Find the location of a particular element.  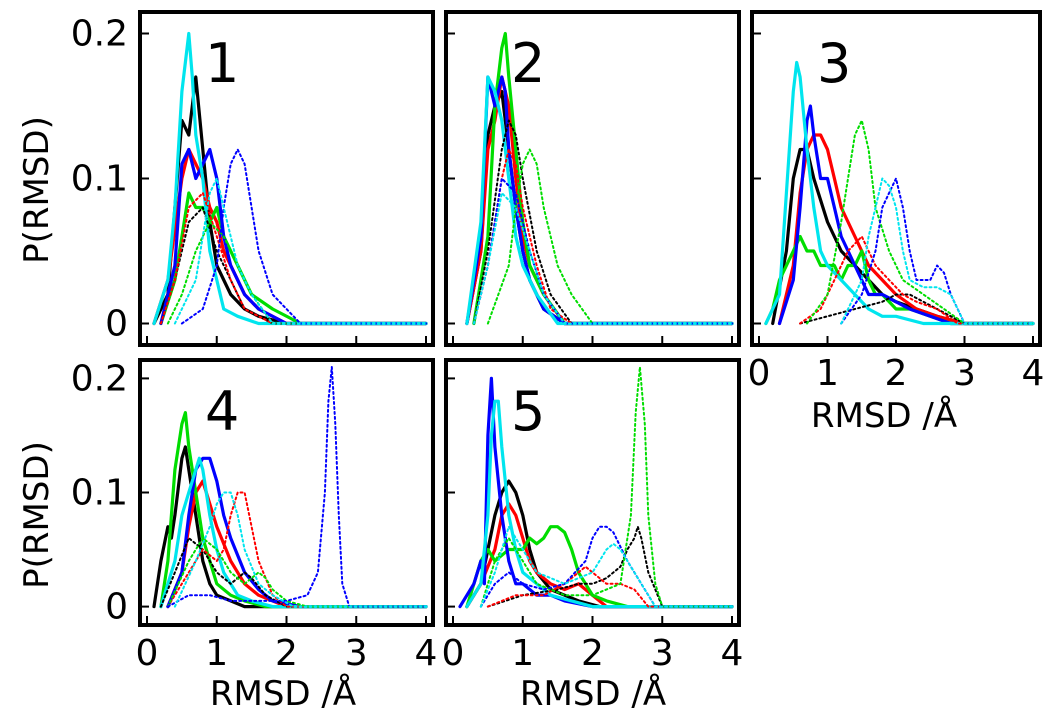

panel-number-label: 4 is located at coordinates (222, 411).